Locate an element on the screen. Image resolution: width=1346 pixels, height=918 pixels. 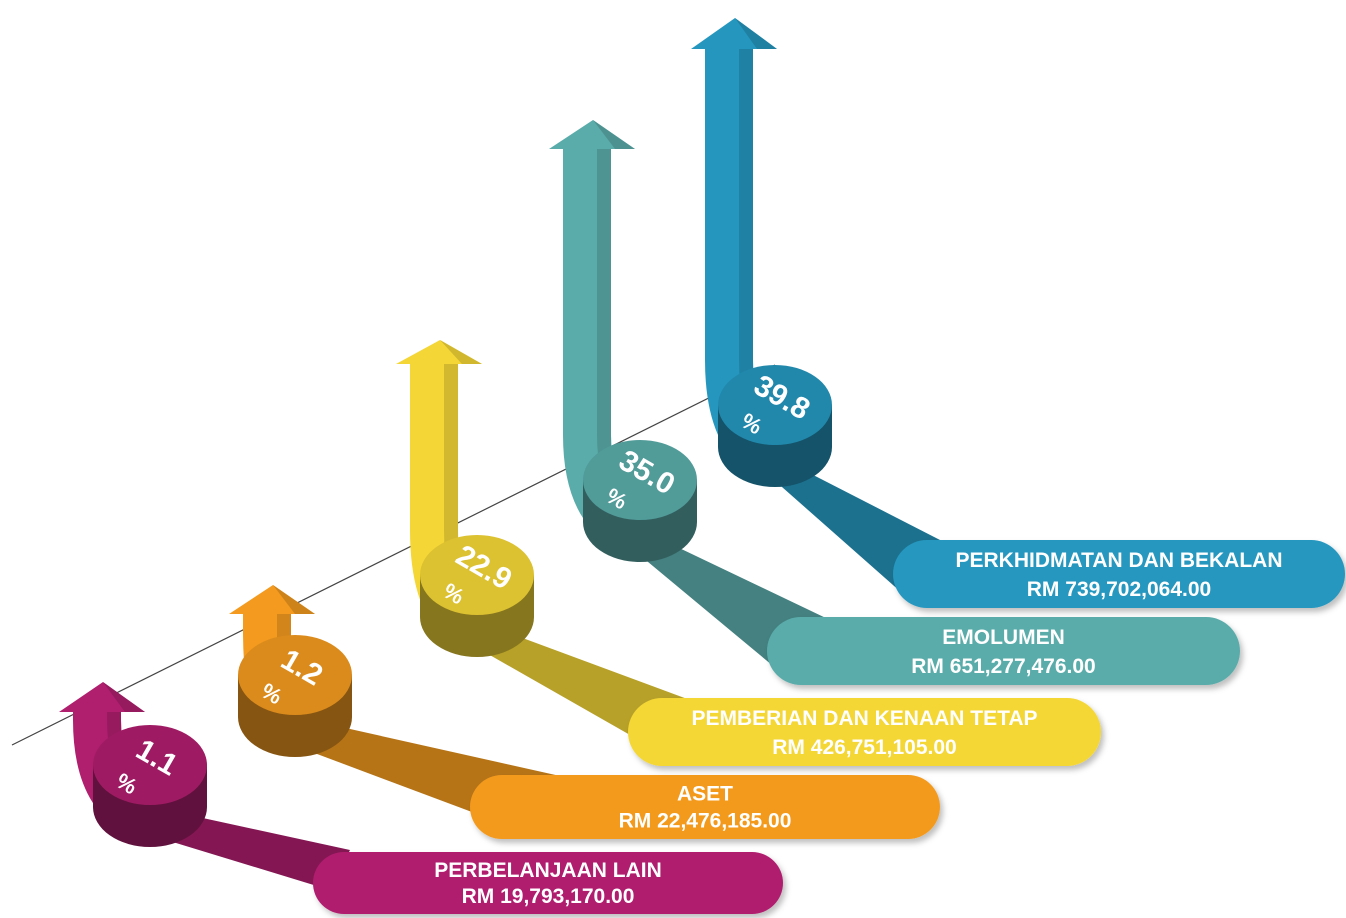
category-label-perkhidmatan-dan-bekalan: PERKHIDMATAN DAN BEKALAN is located at coordinates (1118, 560).